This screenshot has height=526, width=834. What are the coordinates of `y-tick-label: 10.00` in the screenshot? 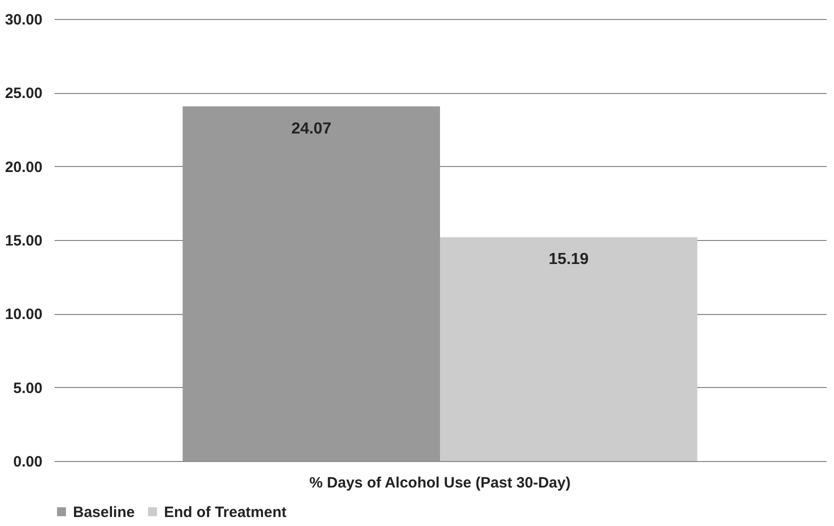 It's located at (23, 315).